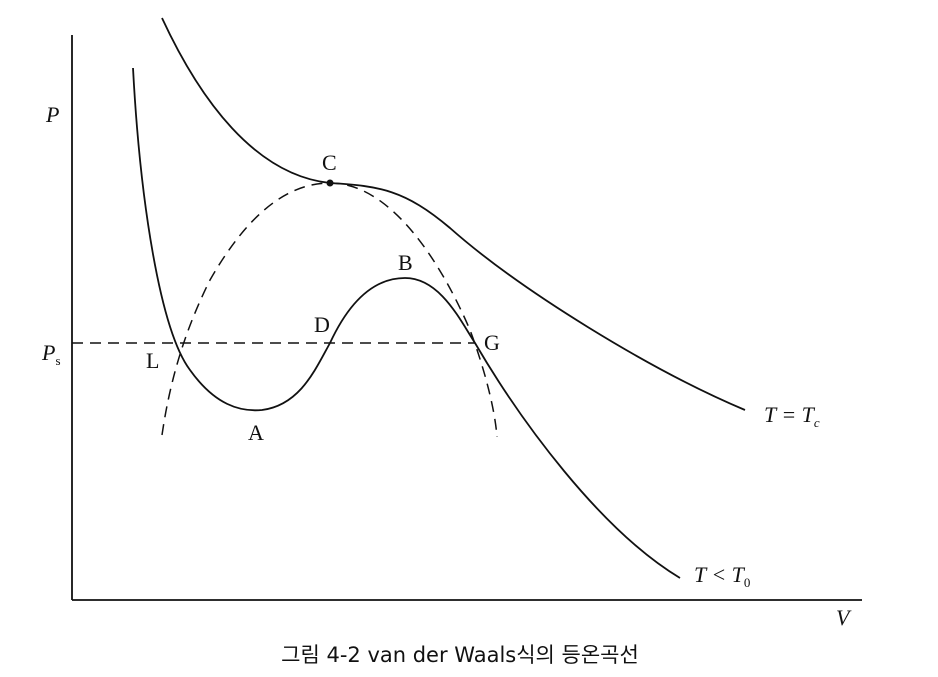 The height and width of the screenshot is (677, 938). Describe the element at coordinates (48, 352) in the screenshot. I see `ps-main: P` at that location.